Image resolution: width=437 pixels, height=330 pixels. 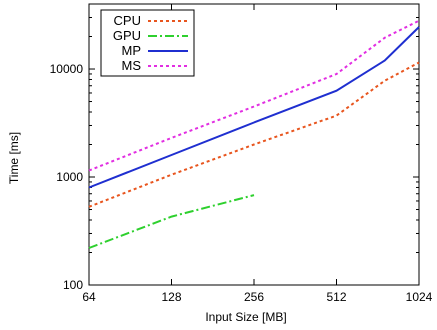 I want to click on y-tick-label: 100, so click(x=73, y=285).